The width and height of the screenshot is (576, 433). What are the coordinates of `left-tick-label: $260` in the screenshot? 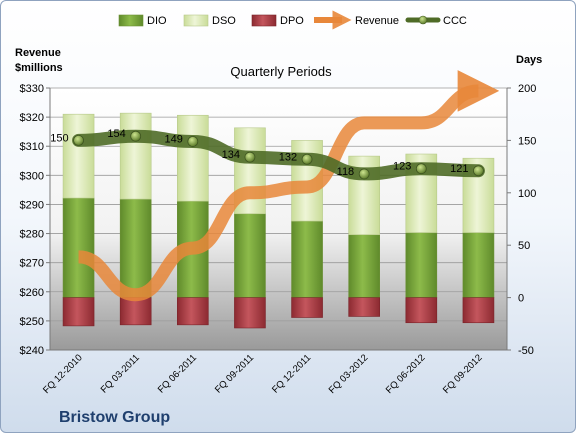 It's located at (32, 293).